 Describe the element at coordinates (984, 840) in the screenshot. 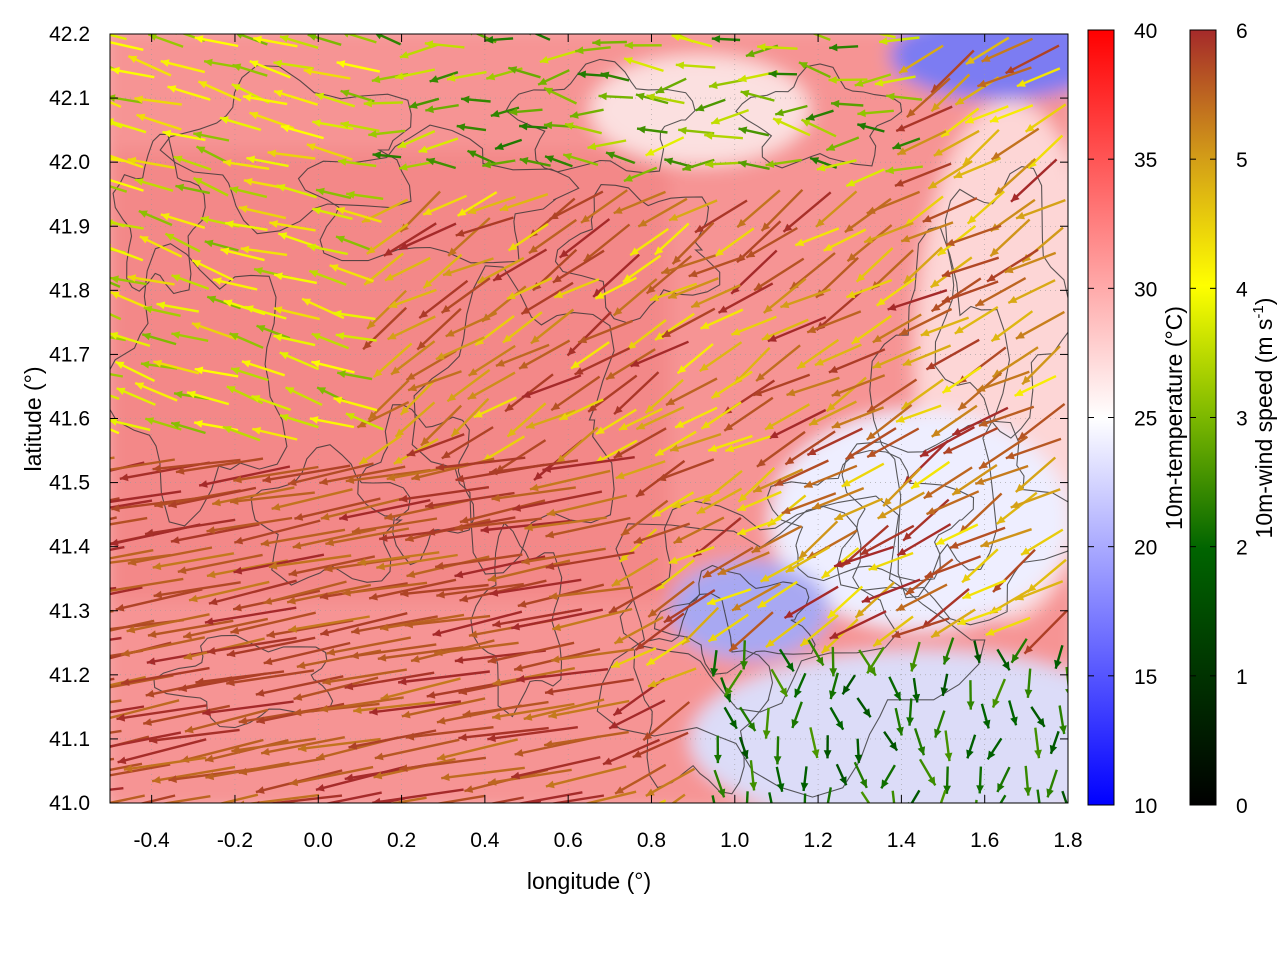

I see `x-tick-label: 1.6` at that location.